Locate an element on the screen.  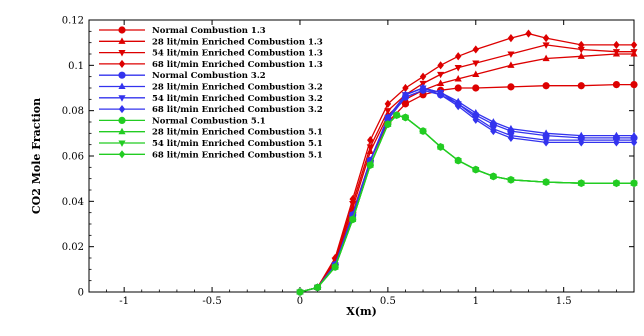
y-tick-label: 0.04 is located at coordinates (73, 202).